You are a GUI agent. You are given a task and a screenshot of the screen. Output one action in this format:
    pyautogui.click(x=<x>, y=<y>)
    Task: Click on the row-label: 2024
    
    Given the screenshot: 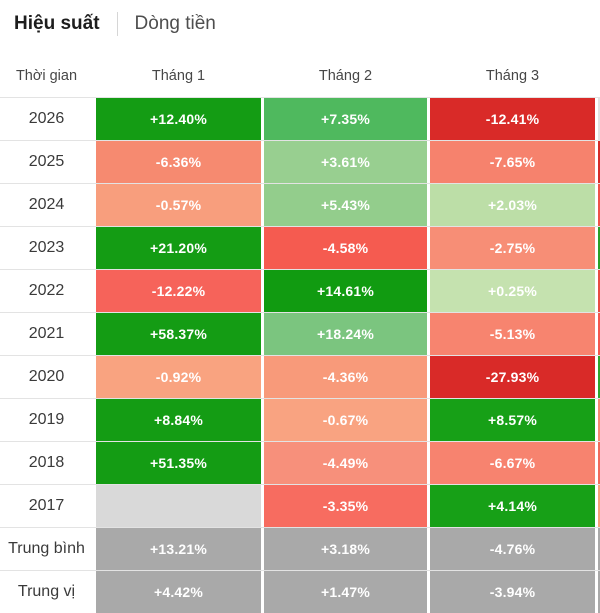 What is the action you would take?
    pyautogui.click(x=46, y=204)
    